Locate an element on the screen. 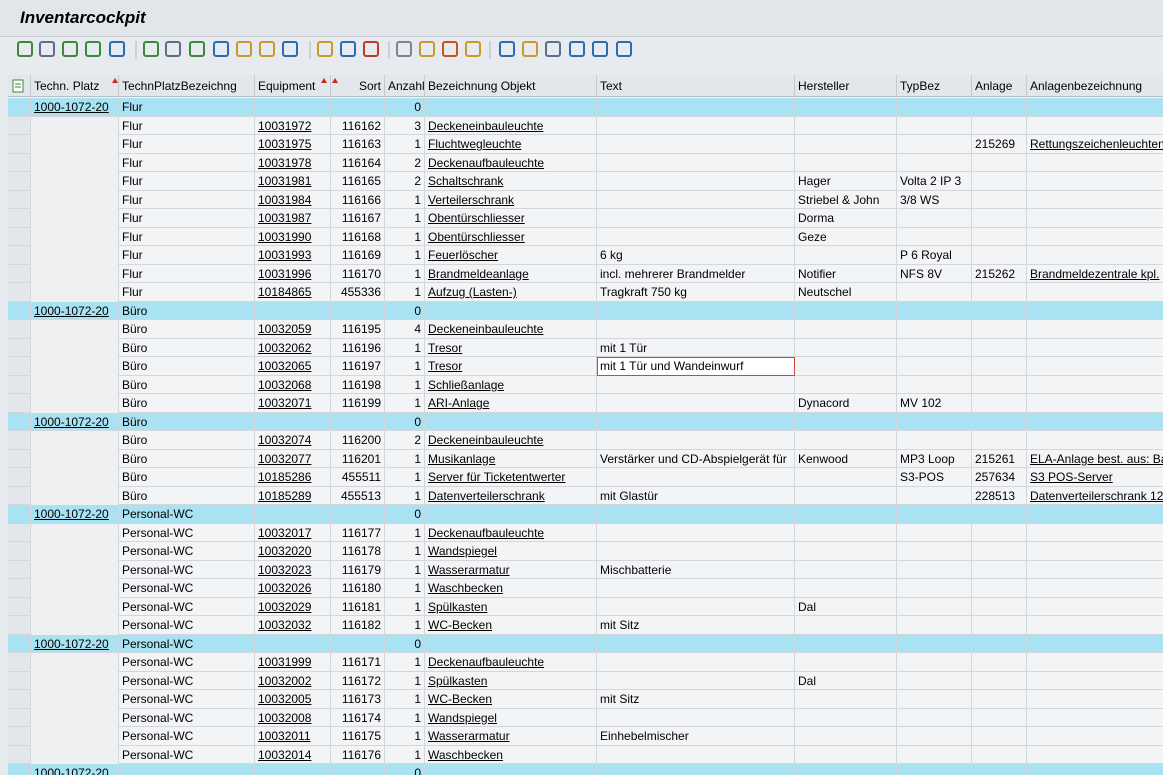 This screenshot has width=1163, height=775. cell: 10185289 is located at coordinates (293, 495).